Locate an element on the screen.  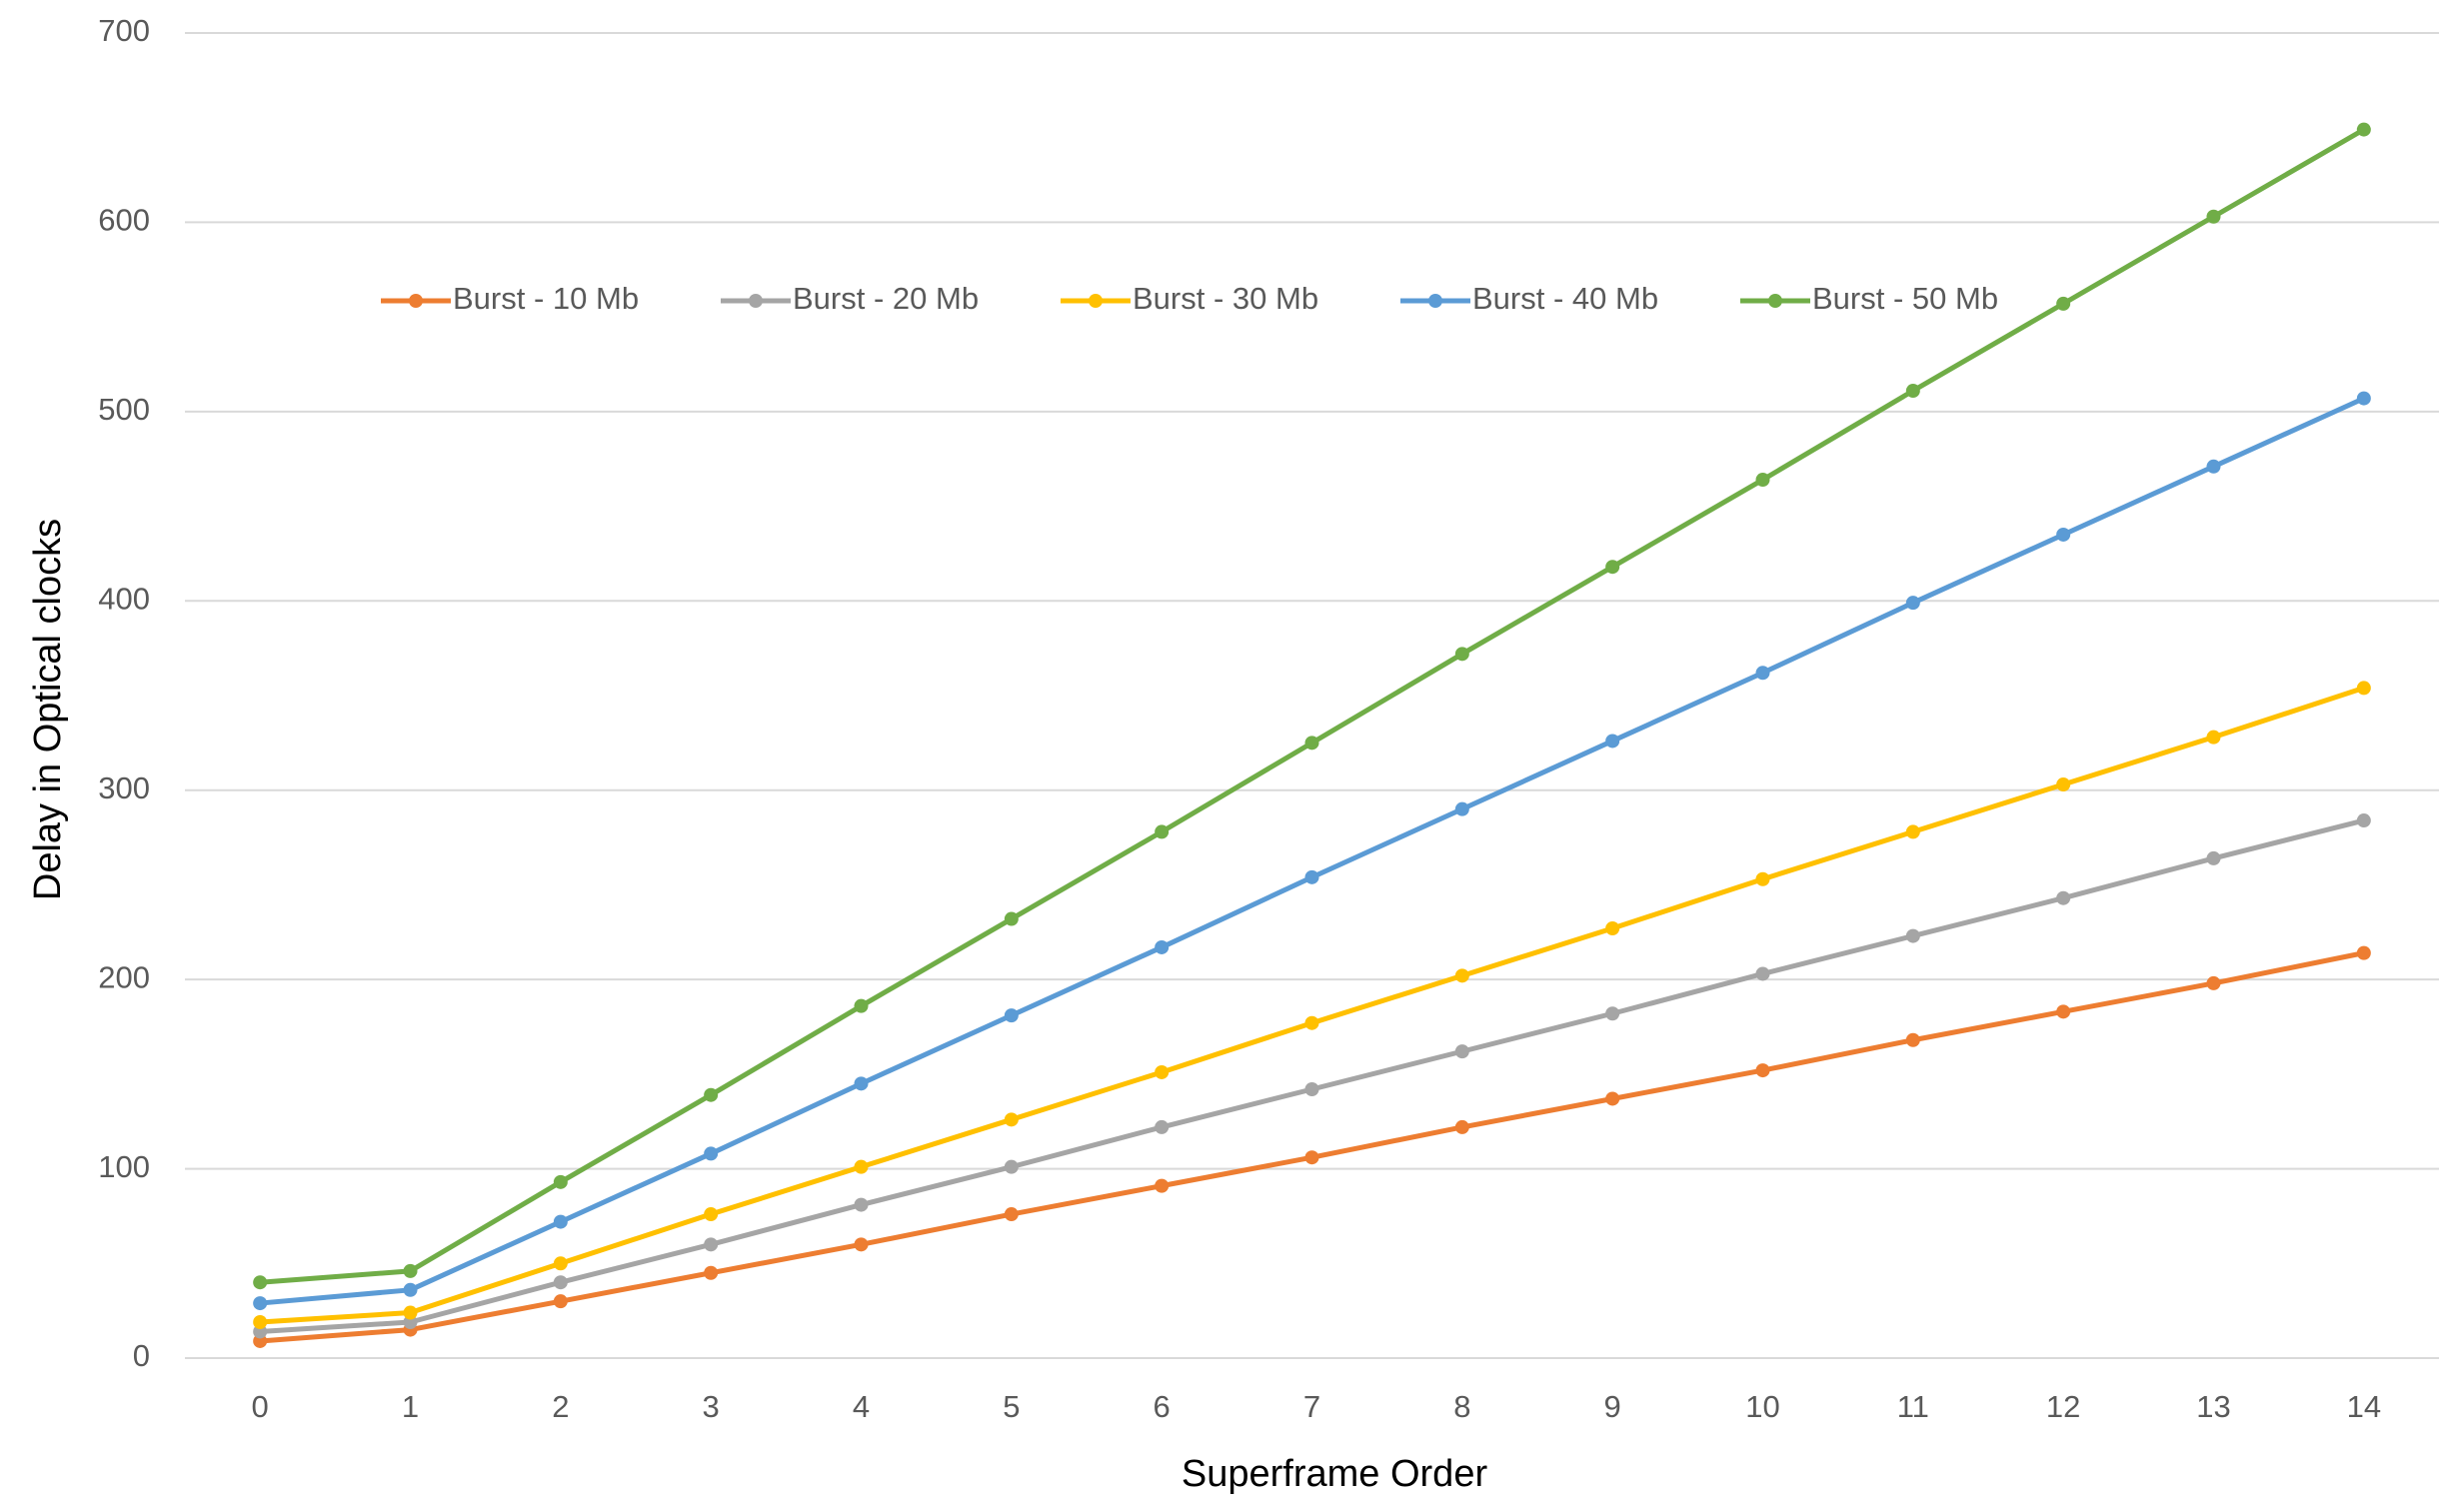
x-tick-label: 7 is located at coordinates (1311, 1406).